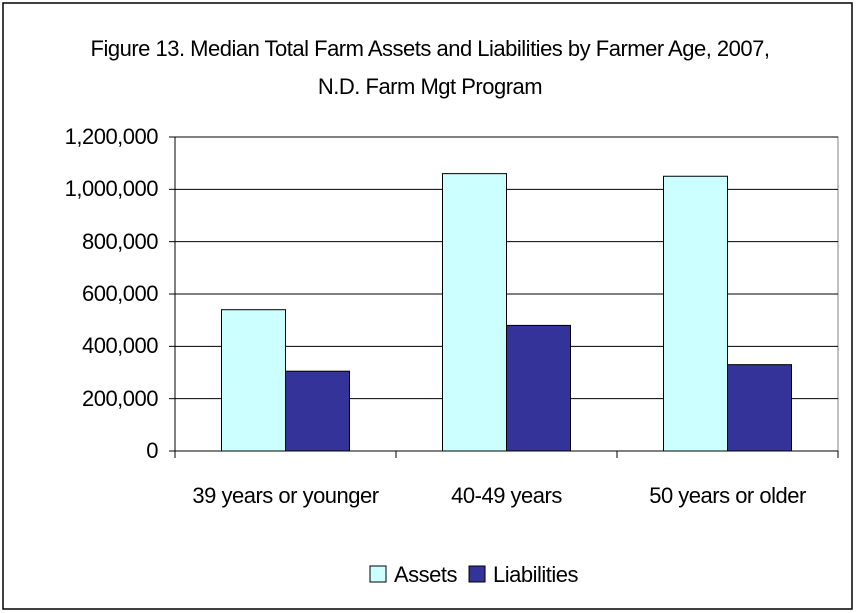 The image size is (856, 613). I want to click on legend-label: Liabilities, so click(535, 574).